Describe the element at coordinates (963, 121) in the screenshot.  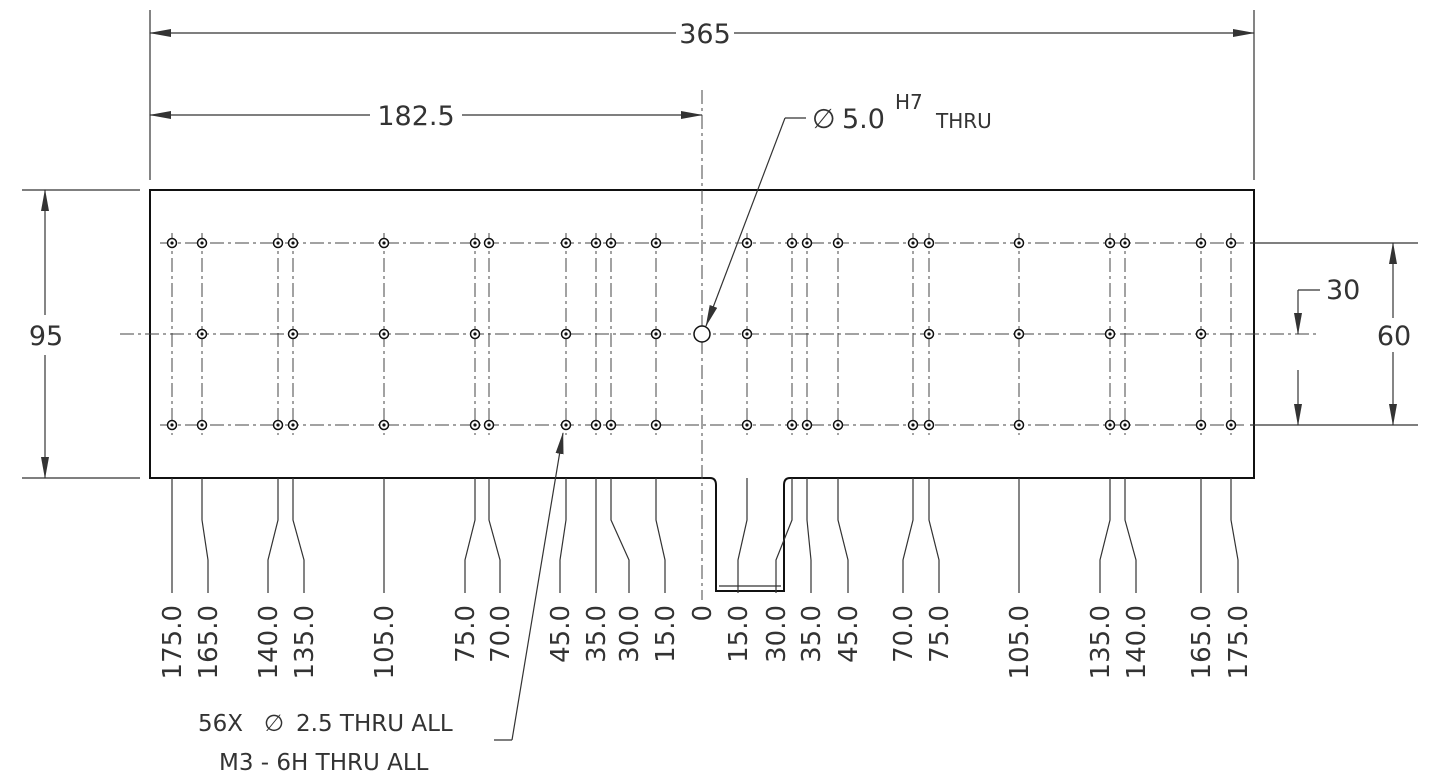
I see `center-hole-depth: THRU` at that location.